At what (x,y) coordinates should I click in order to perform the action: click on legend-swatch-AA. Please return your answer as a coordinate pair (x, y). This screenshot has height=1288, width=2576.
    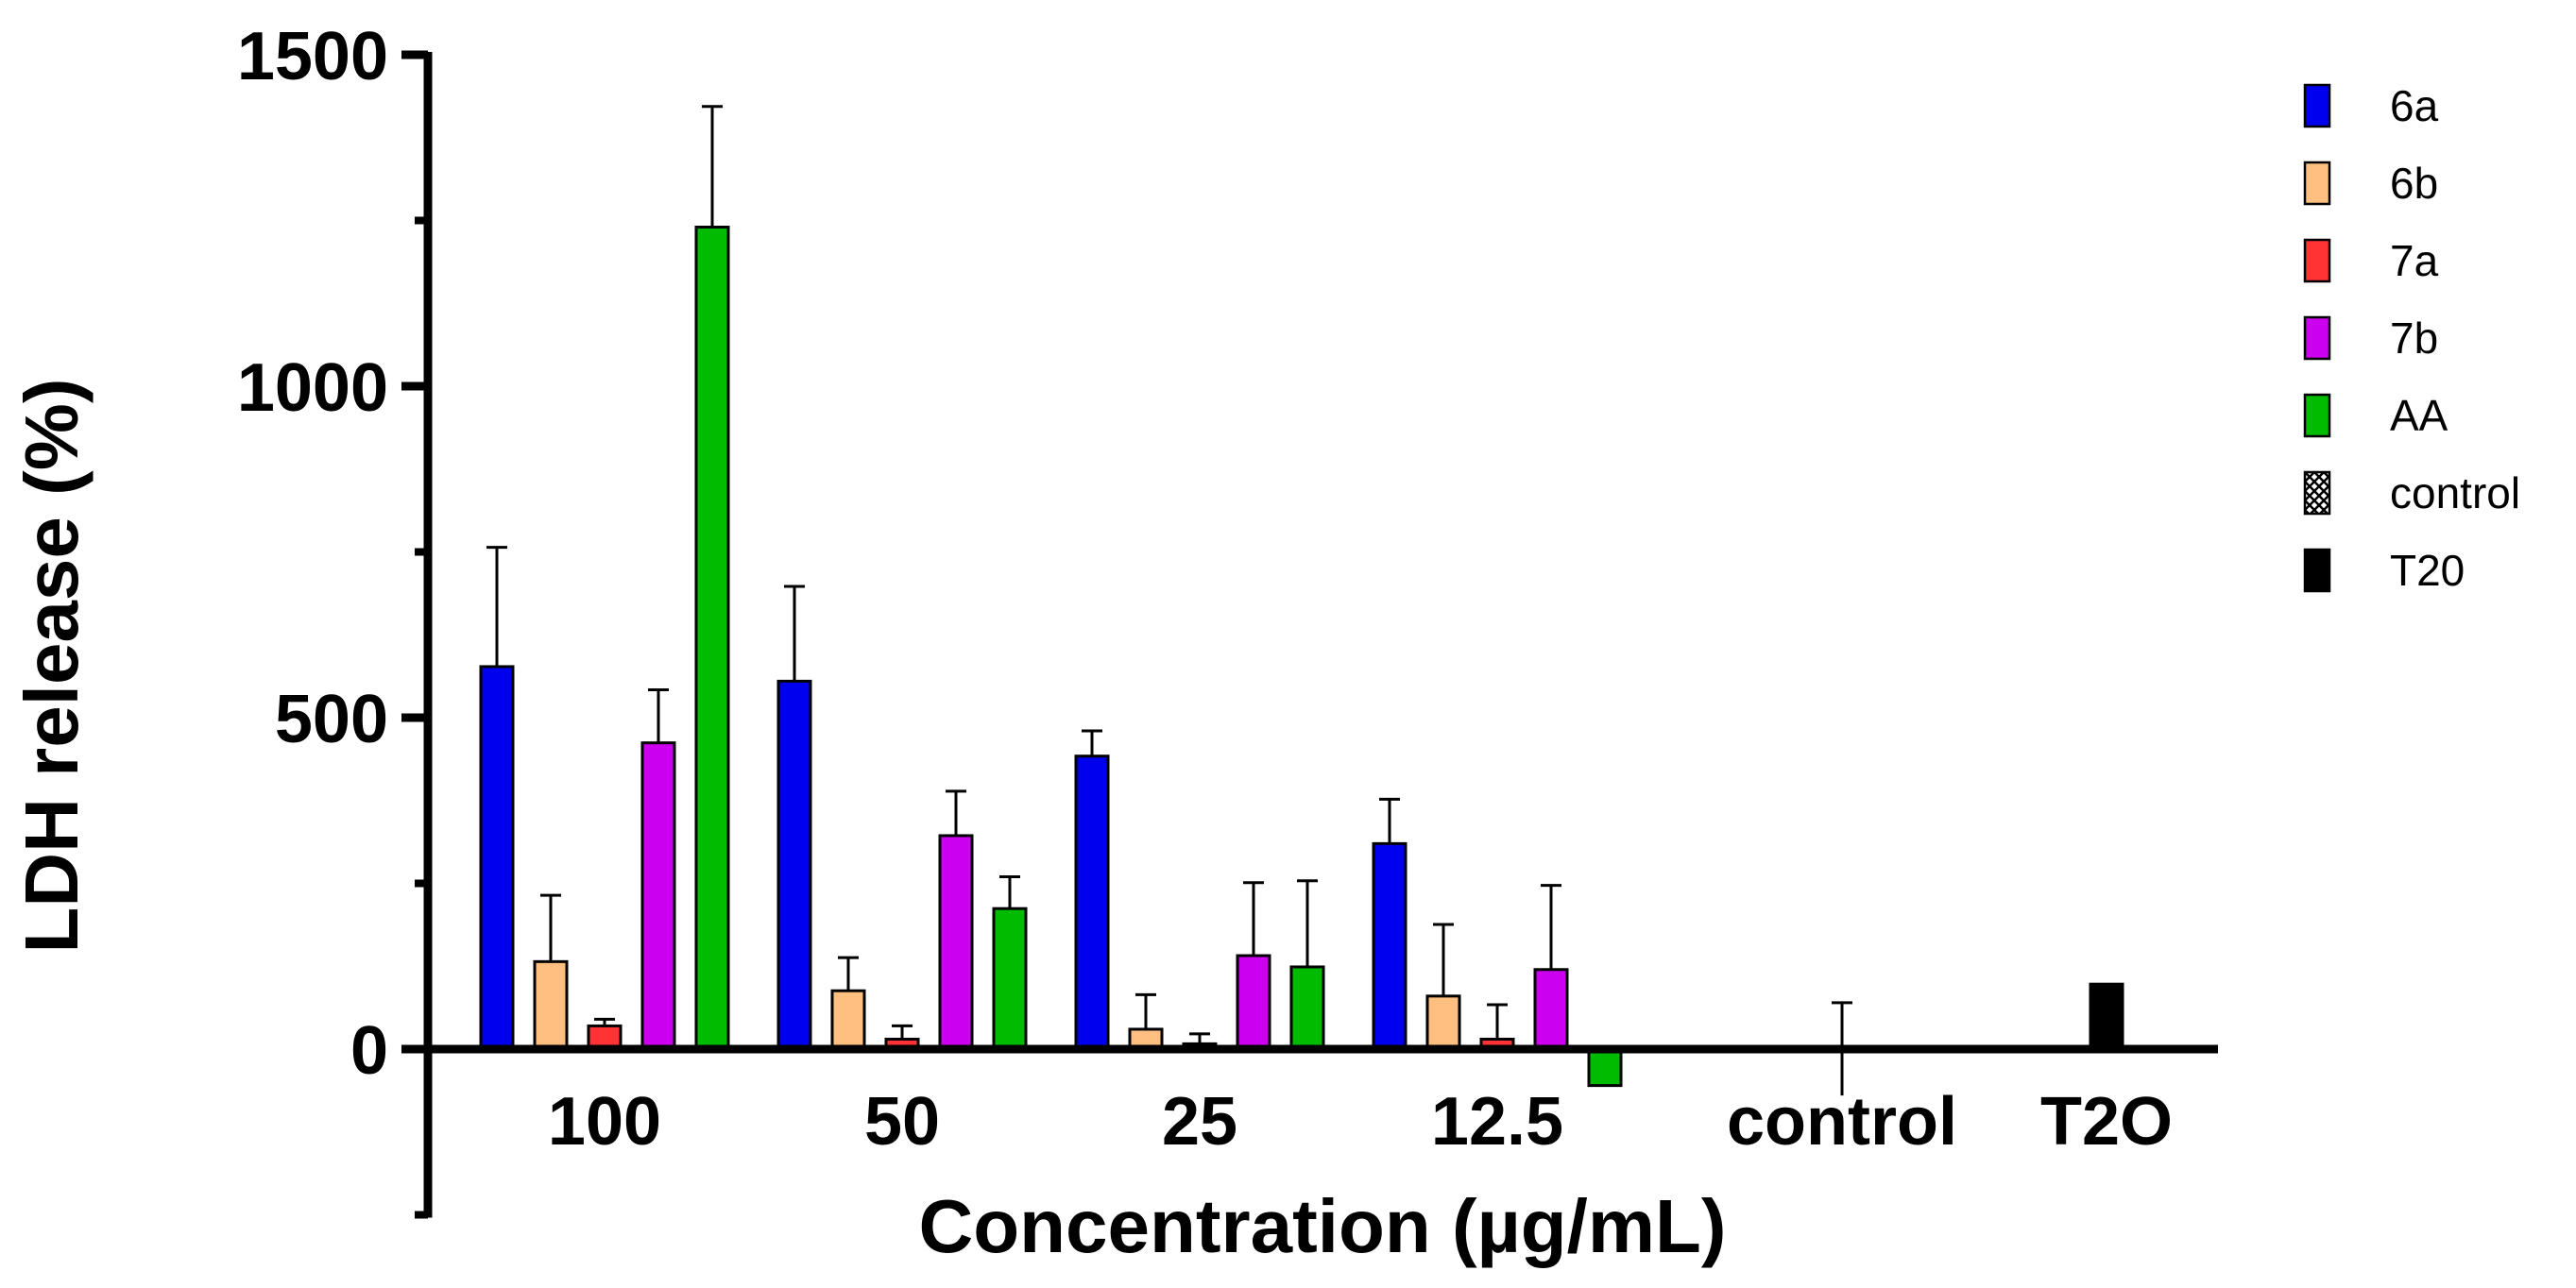
    Looking at the image, I should click on (2317, 415).